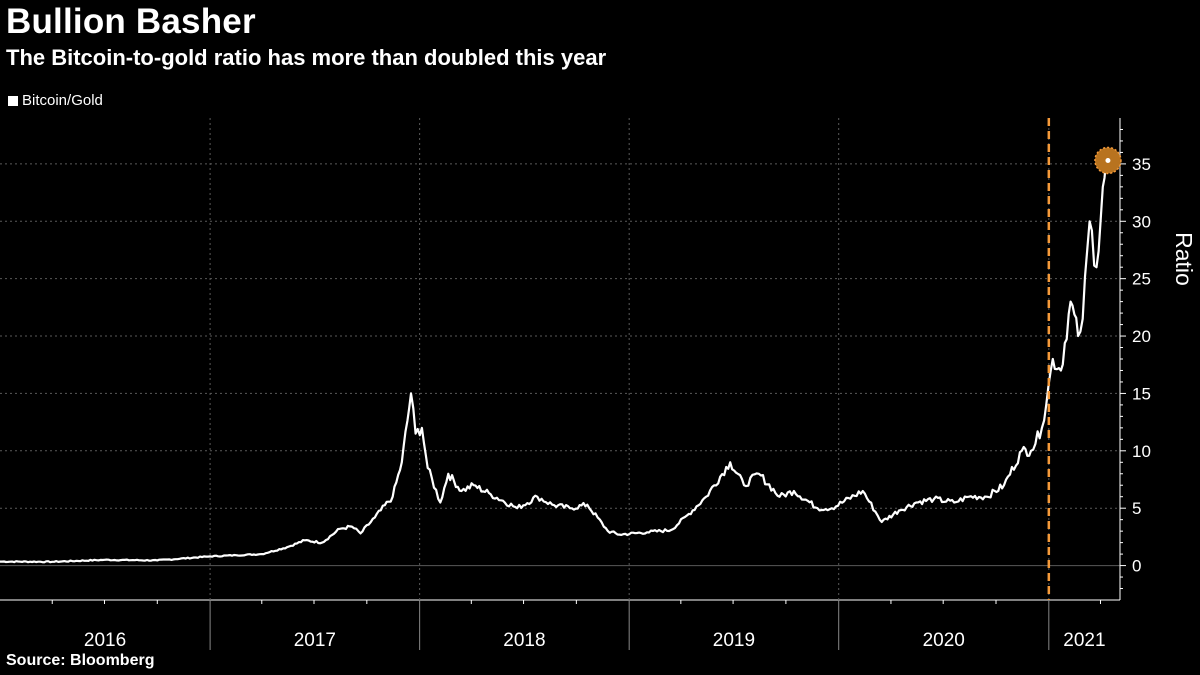 This screenshot has width=1200, height=675. What do you see at coordinates (944, 640) in the screenshot?
I see `x-tick-label: 2020` at bounding box center [944, 640].